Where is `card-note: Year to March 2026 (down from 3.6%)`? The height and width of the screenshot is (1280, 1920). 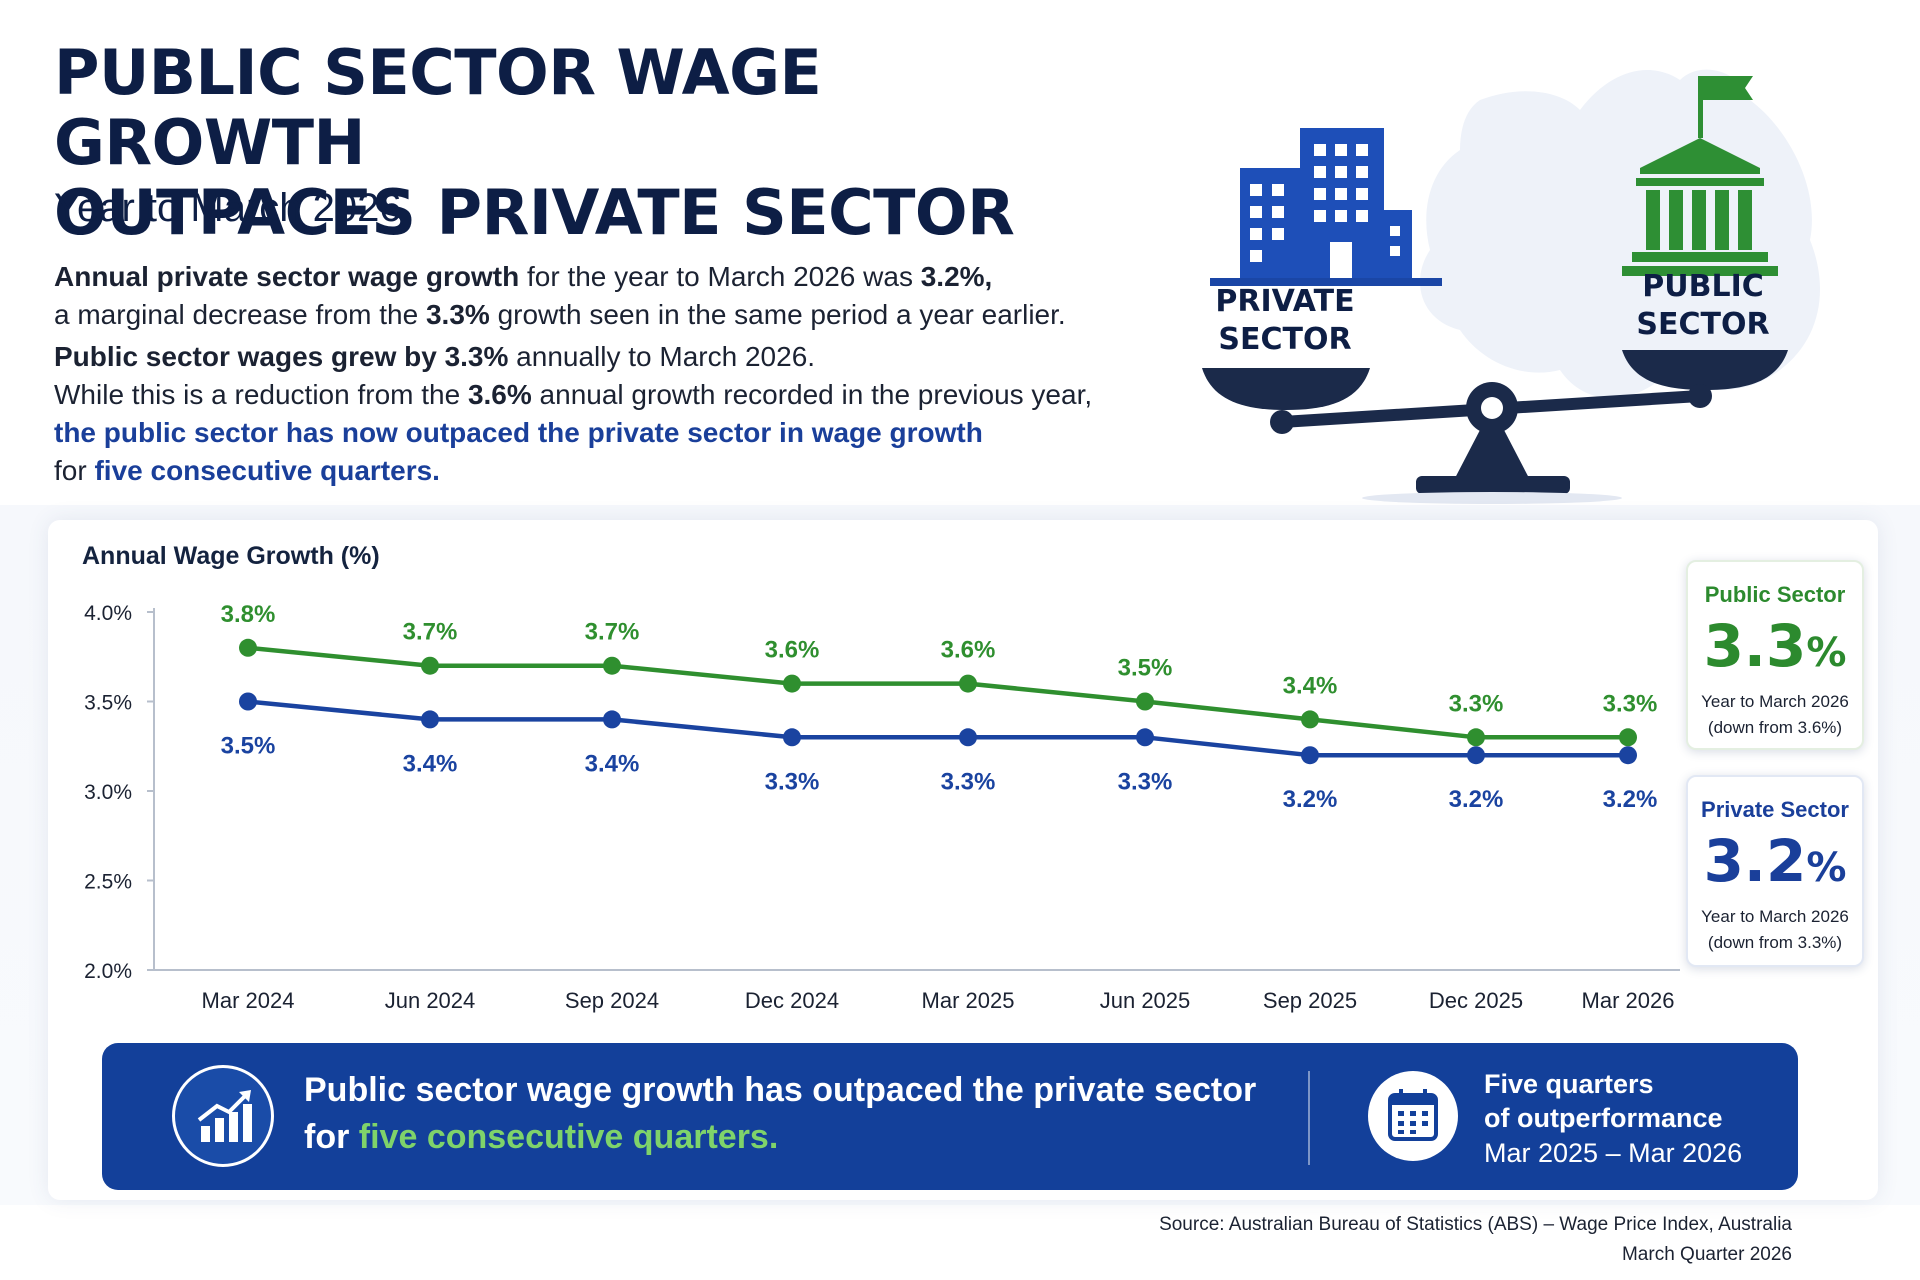
card-note: Year to March 2026 (down from 3.6%) is located at coordinates (1775, 714).